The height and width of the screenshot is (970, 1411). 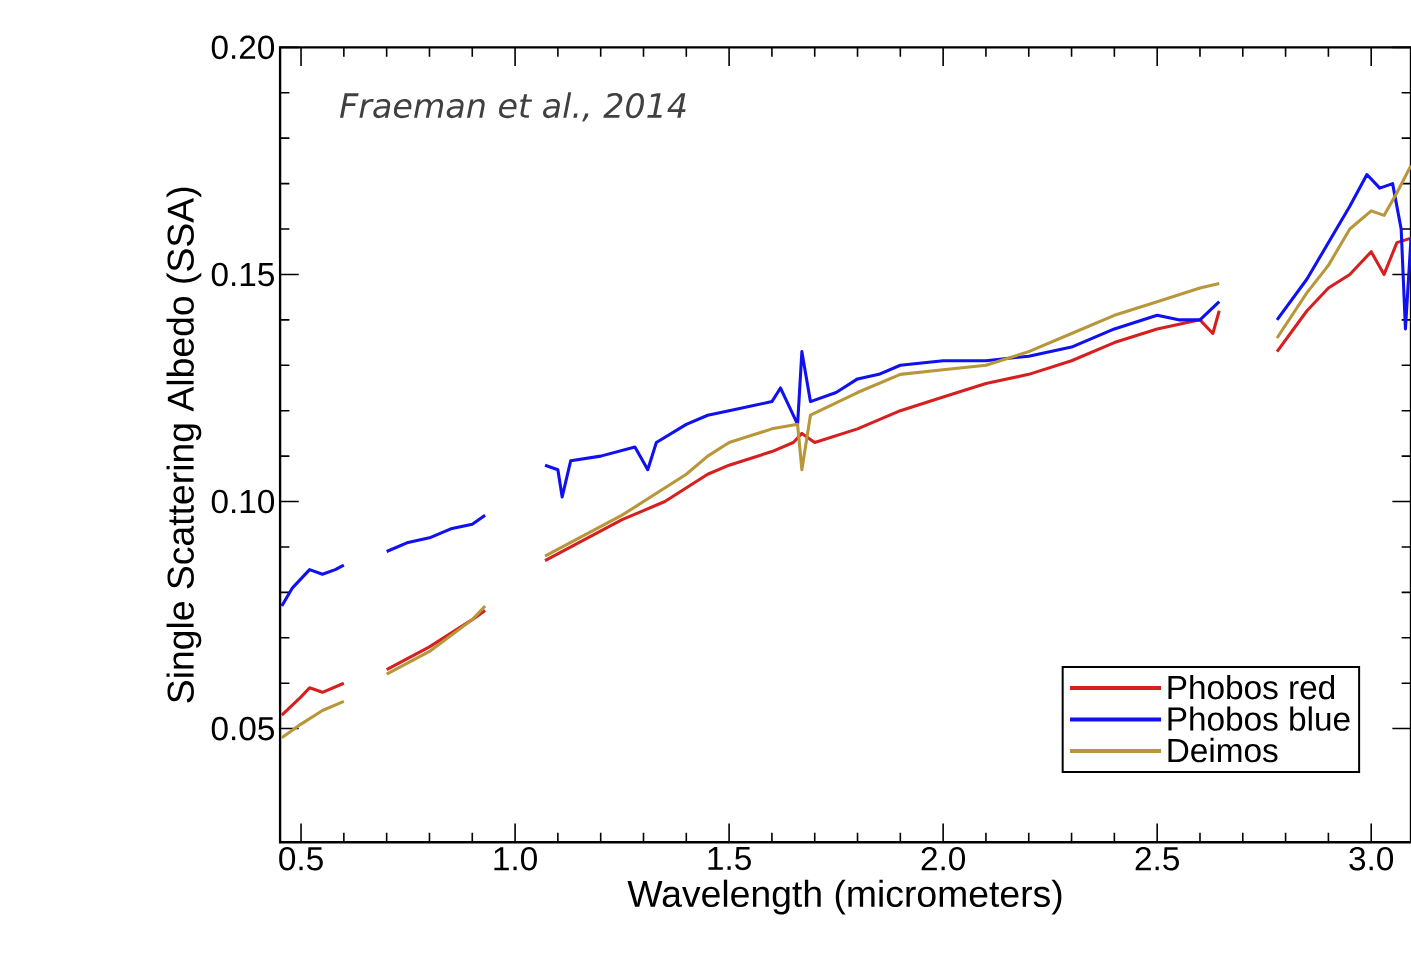 I want to click on legend-label: Phobos blue, so click(x=1259, y=718).